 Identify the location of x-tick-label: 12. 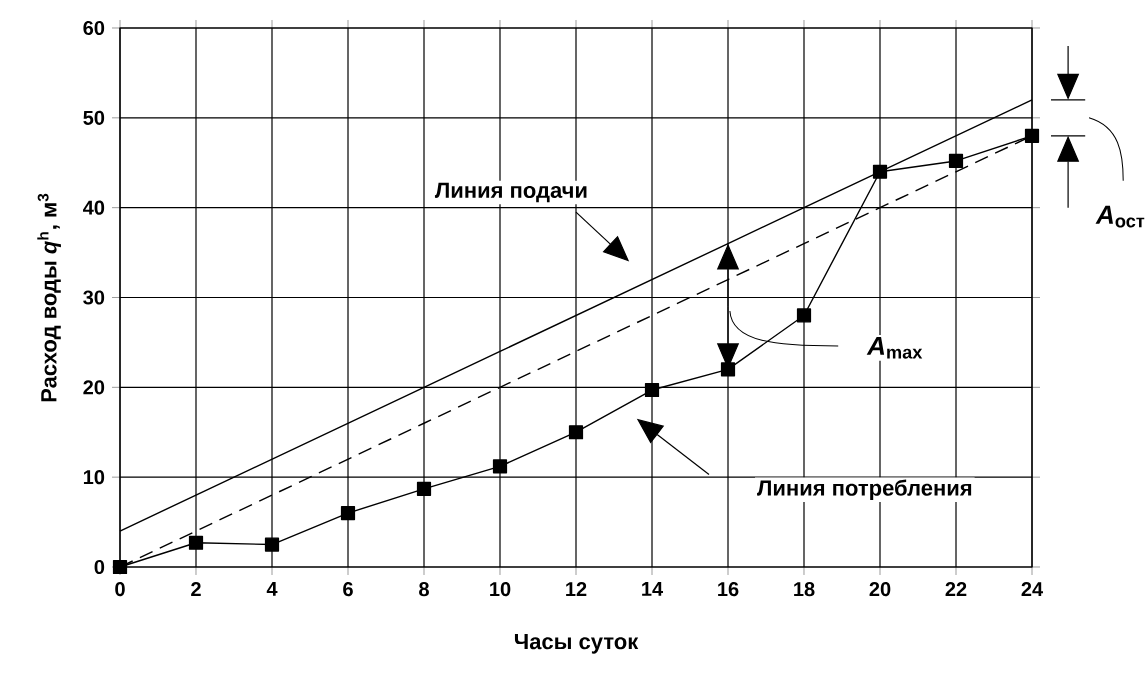
(576, 589).